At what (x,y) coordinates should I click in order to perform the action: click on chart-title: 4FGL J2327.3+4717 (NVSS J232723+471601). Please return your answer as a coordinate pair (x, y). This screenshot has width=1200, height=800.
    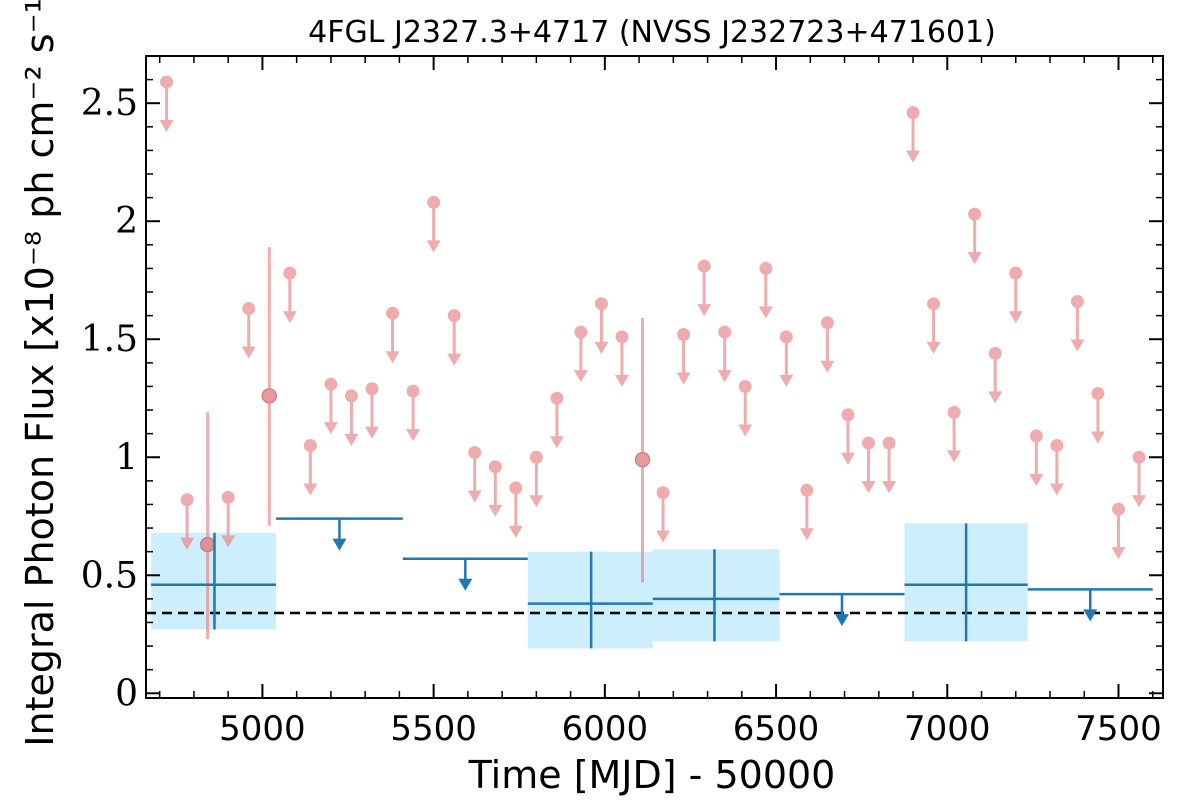
    Looking at the image, I should click on (652, 32).